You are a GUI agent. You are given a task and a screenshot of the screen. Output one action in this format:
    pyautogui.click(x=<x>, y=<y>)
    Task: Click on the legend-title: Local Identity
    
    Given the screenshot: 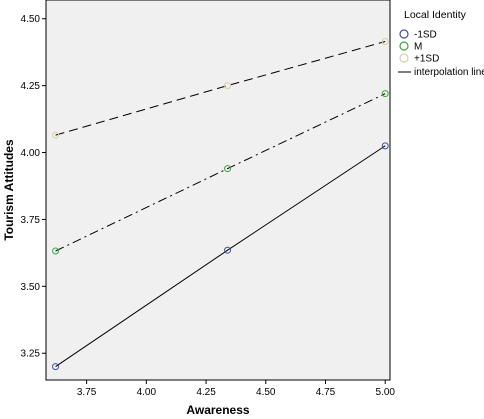 What is the action you would take?
    pyautogui.click(x=435, y=15)
    